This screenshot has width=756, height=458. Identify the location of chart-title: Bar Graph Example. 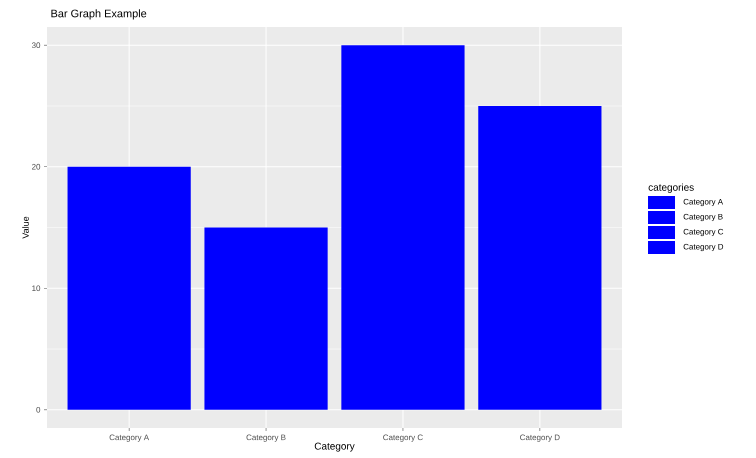
(98, 14).